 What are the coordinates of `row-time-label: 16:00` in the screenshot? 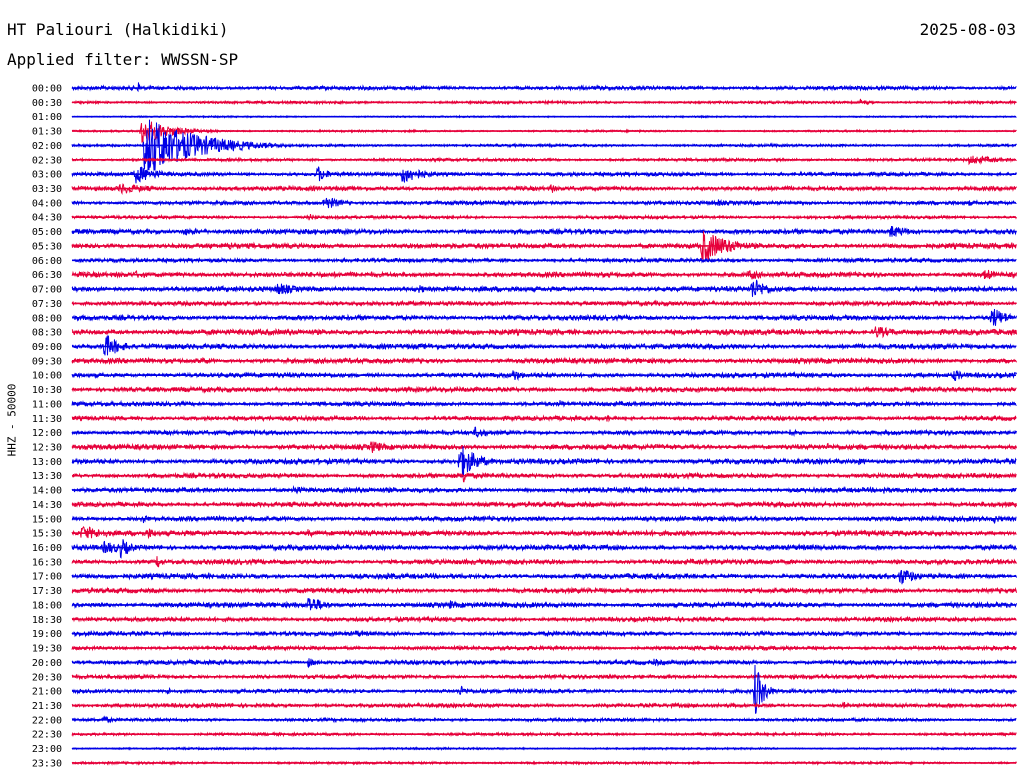 It's located at (47, 548).